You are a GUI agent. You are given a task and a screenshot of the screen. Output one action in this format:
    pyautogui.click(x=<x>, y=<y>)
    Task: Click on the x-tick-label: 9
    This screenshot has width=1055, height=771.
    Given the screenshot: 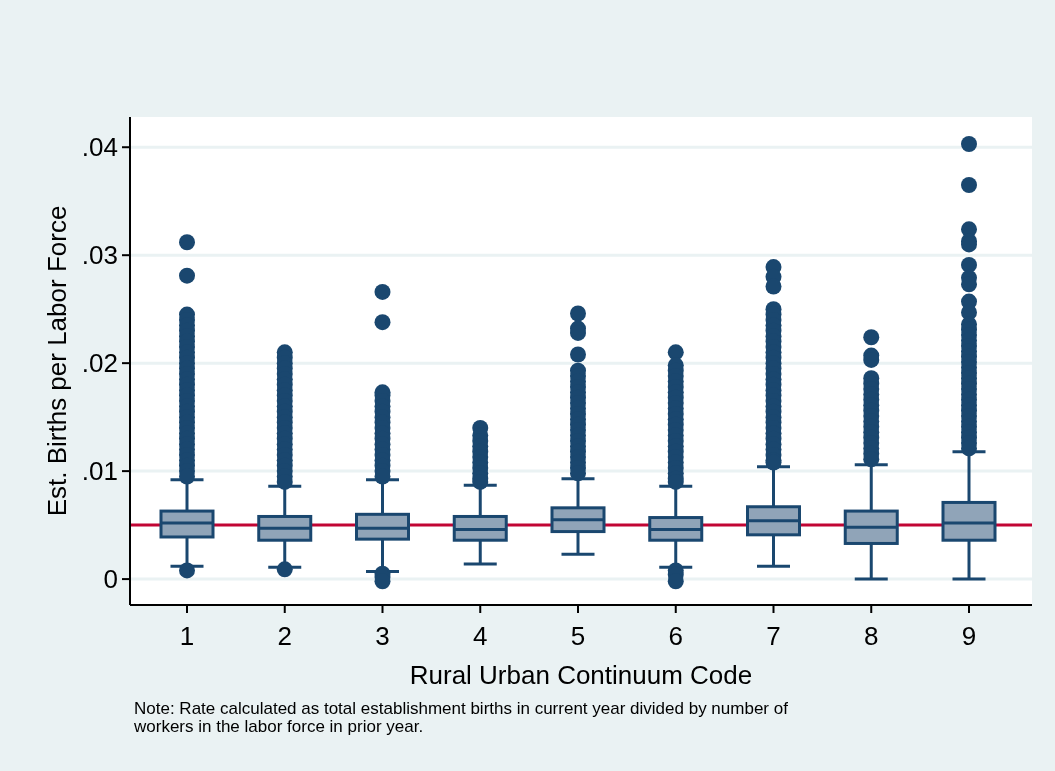 What is the action you would take?
    pyautogui.click(x=969, y=636)
    